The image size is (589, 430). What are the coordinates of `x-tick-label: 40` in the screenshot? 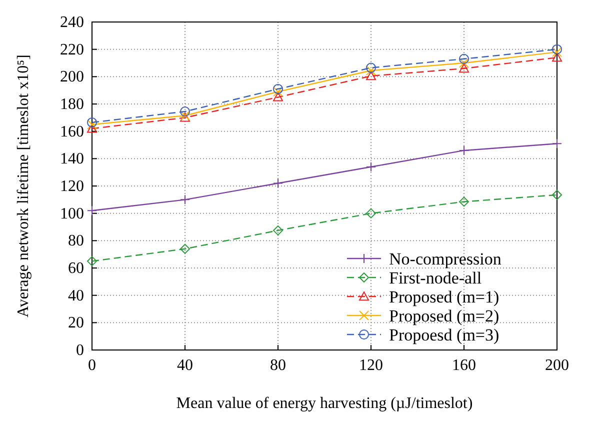 It's located at (185, 365).